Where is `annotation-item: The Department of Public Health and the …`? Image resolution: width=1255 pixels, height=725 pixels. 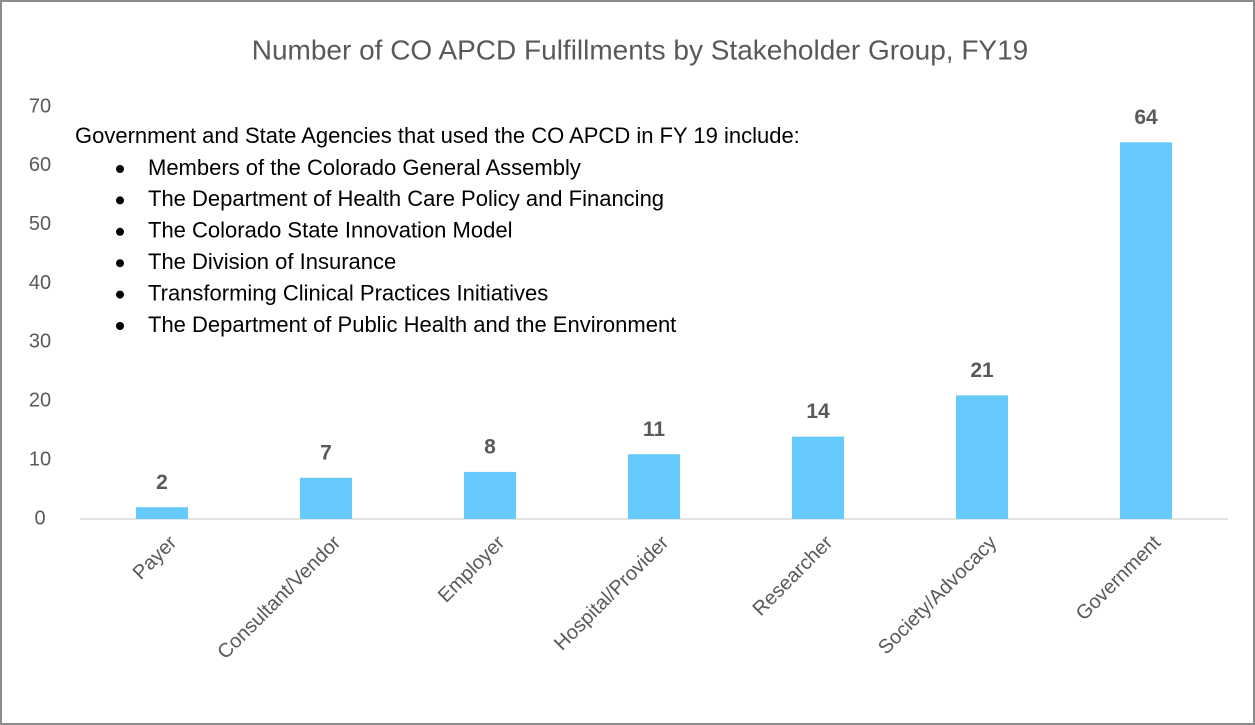
annotation-item: The Department of Public Health and the … is located at coordinates (412, 324).